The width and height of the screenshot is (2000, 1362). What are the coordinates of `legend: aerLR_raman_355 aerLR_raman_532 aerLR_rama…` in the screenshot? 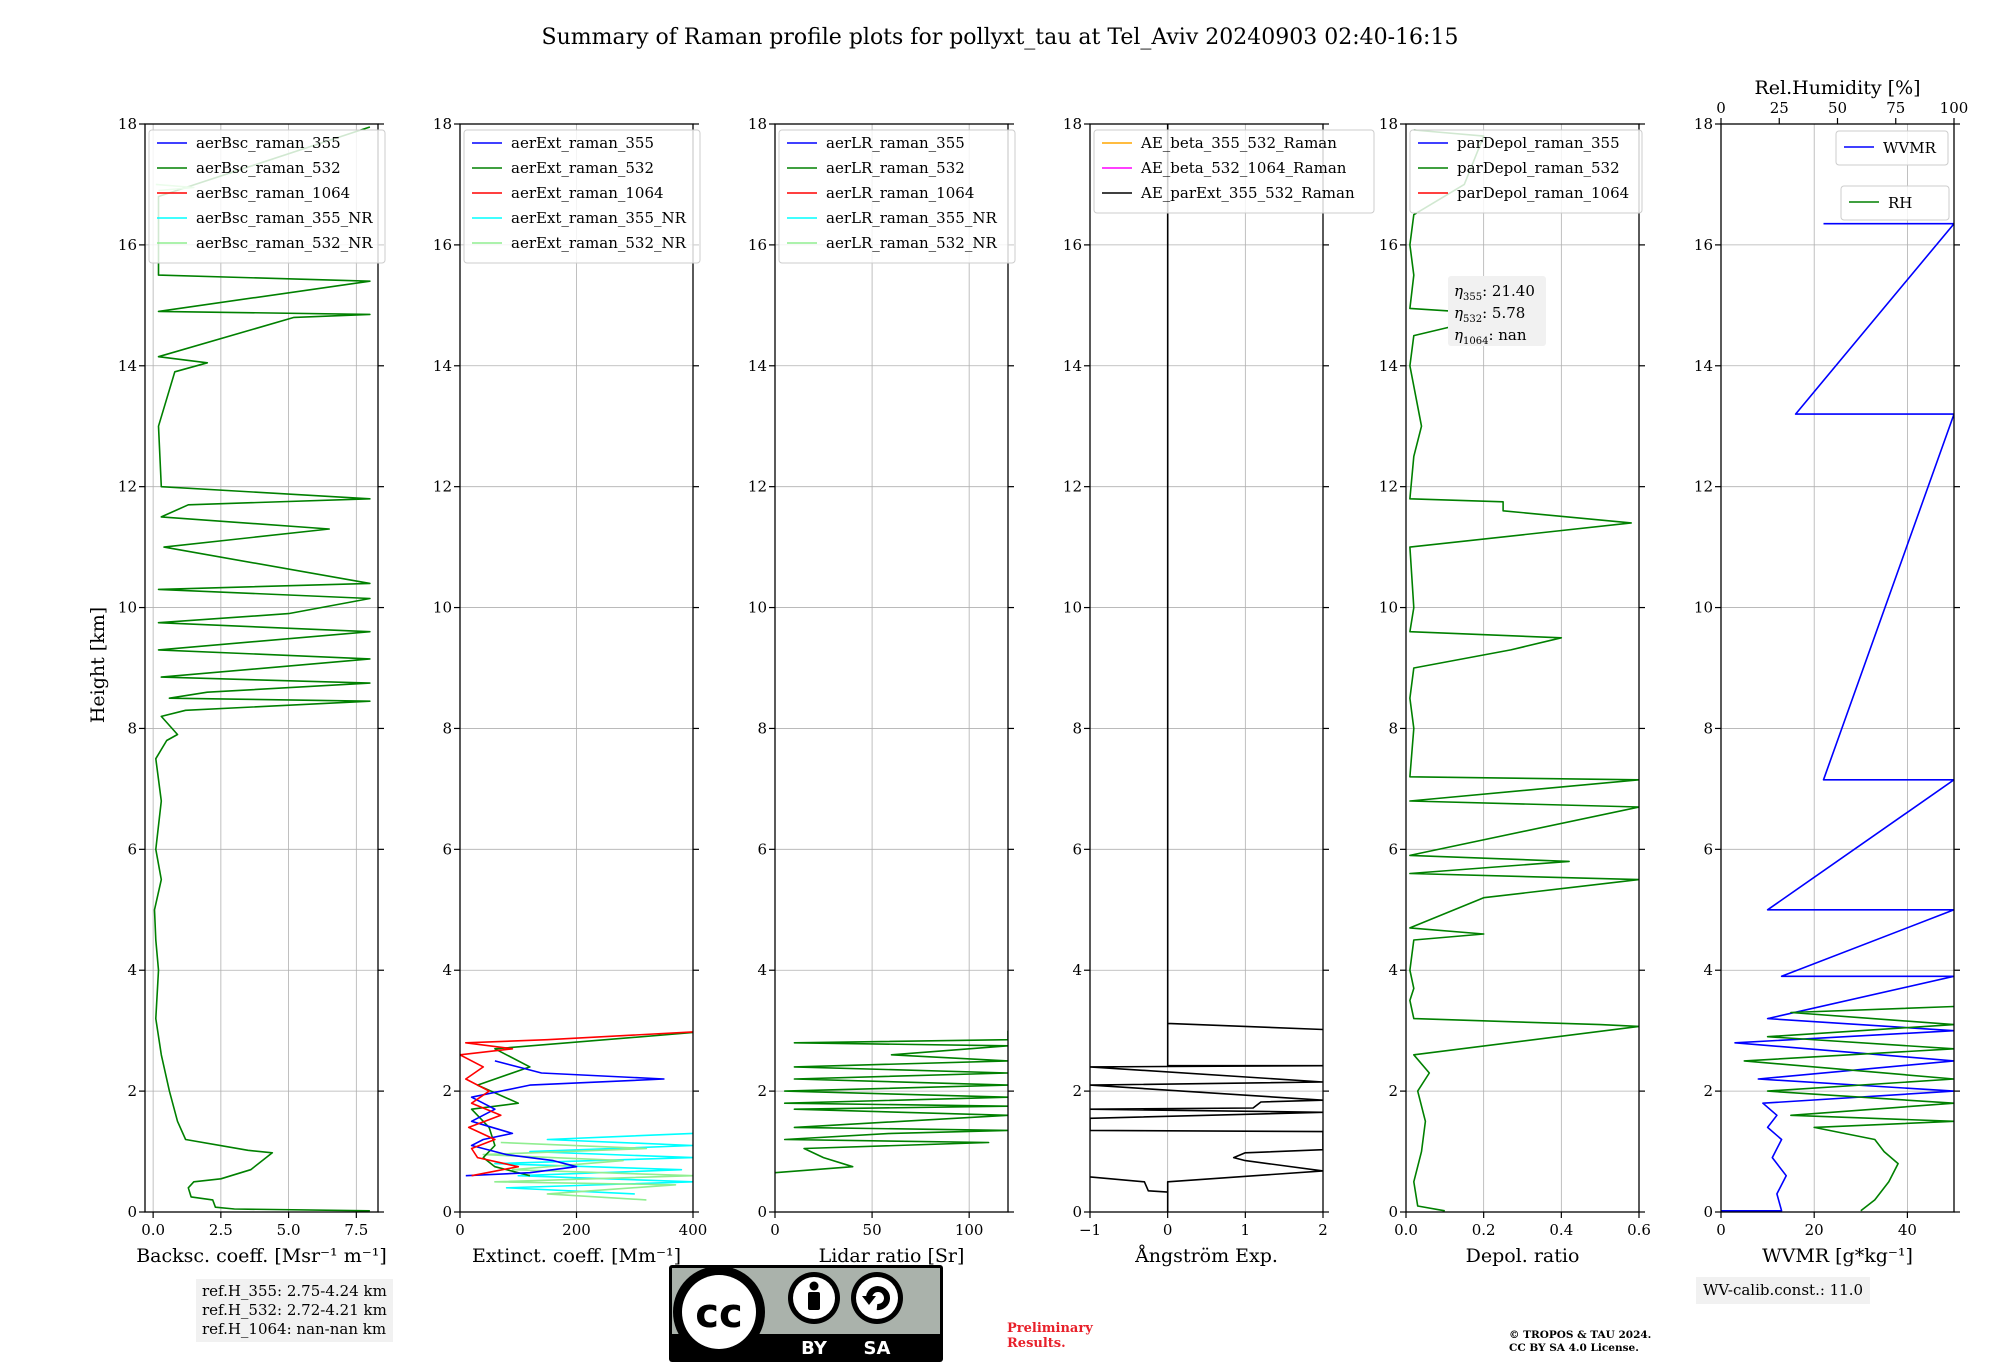 It's located at (897, 196).